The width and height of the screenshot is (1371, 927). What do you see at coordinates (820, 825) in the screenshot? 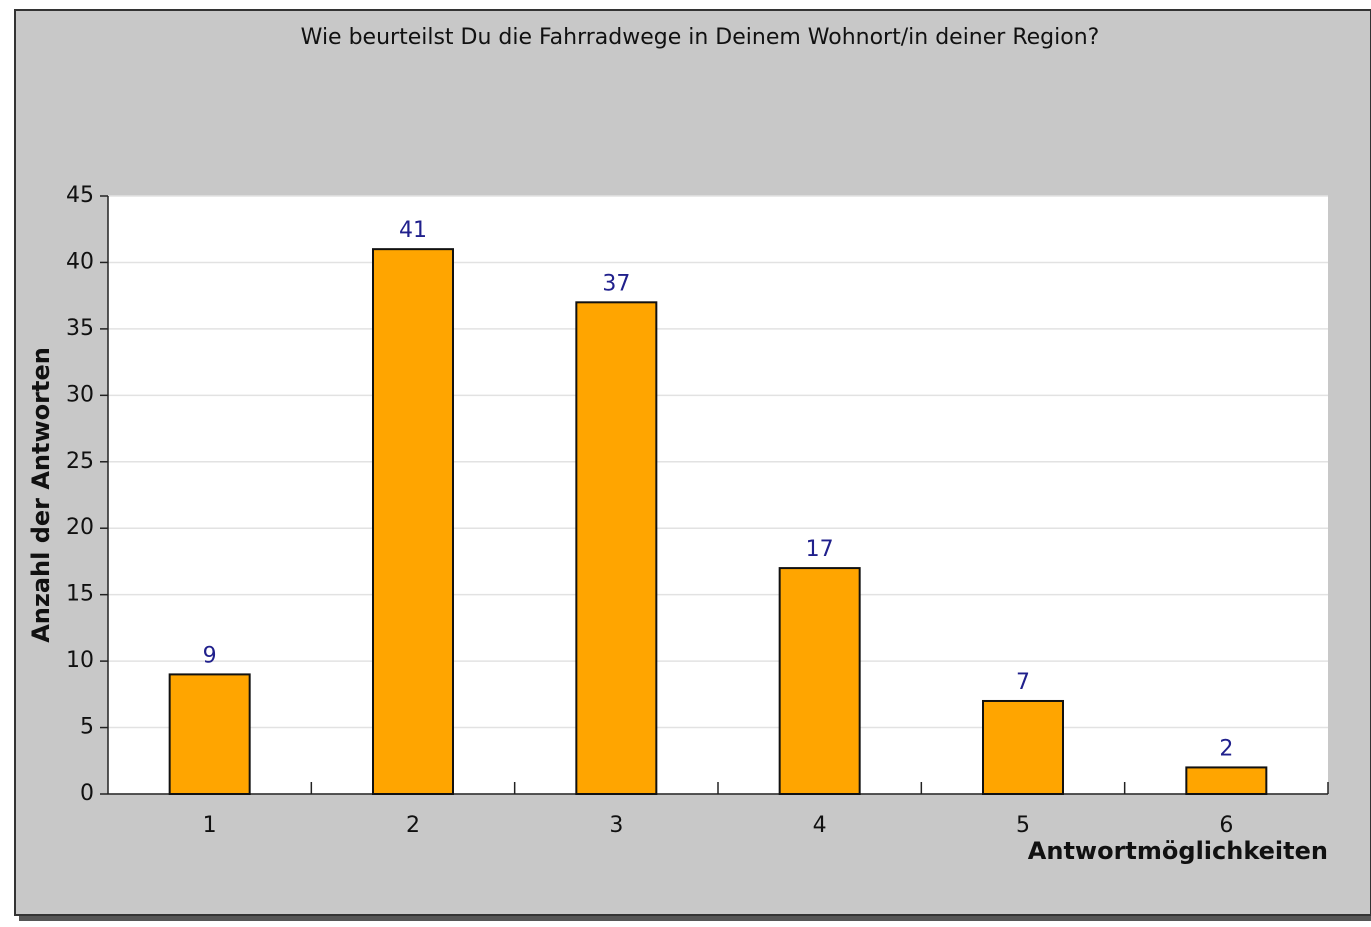
I see `x-tick-label: 4` at bounding box center [820, 825].